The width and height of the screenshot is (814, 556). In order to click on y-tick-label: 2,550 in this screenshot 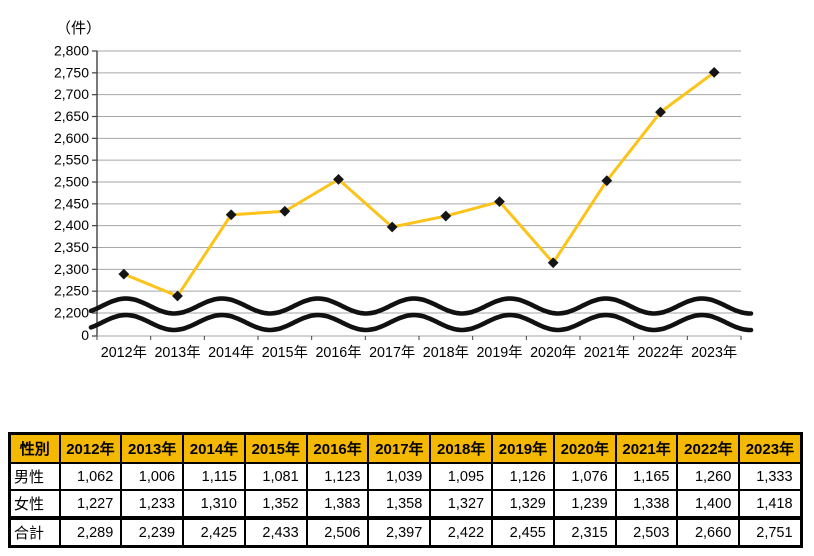, I will do `click(71, 160)`.